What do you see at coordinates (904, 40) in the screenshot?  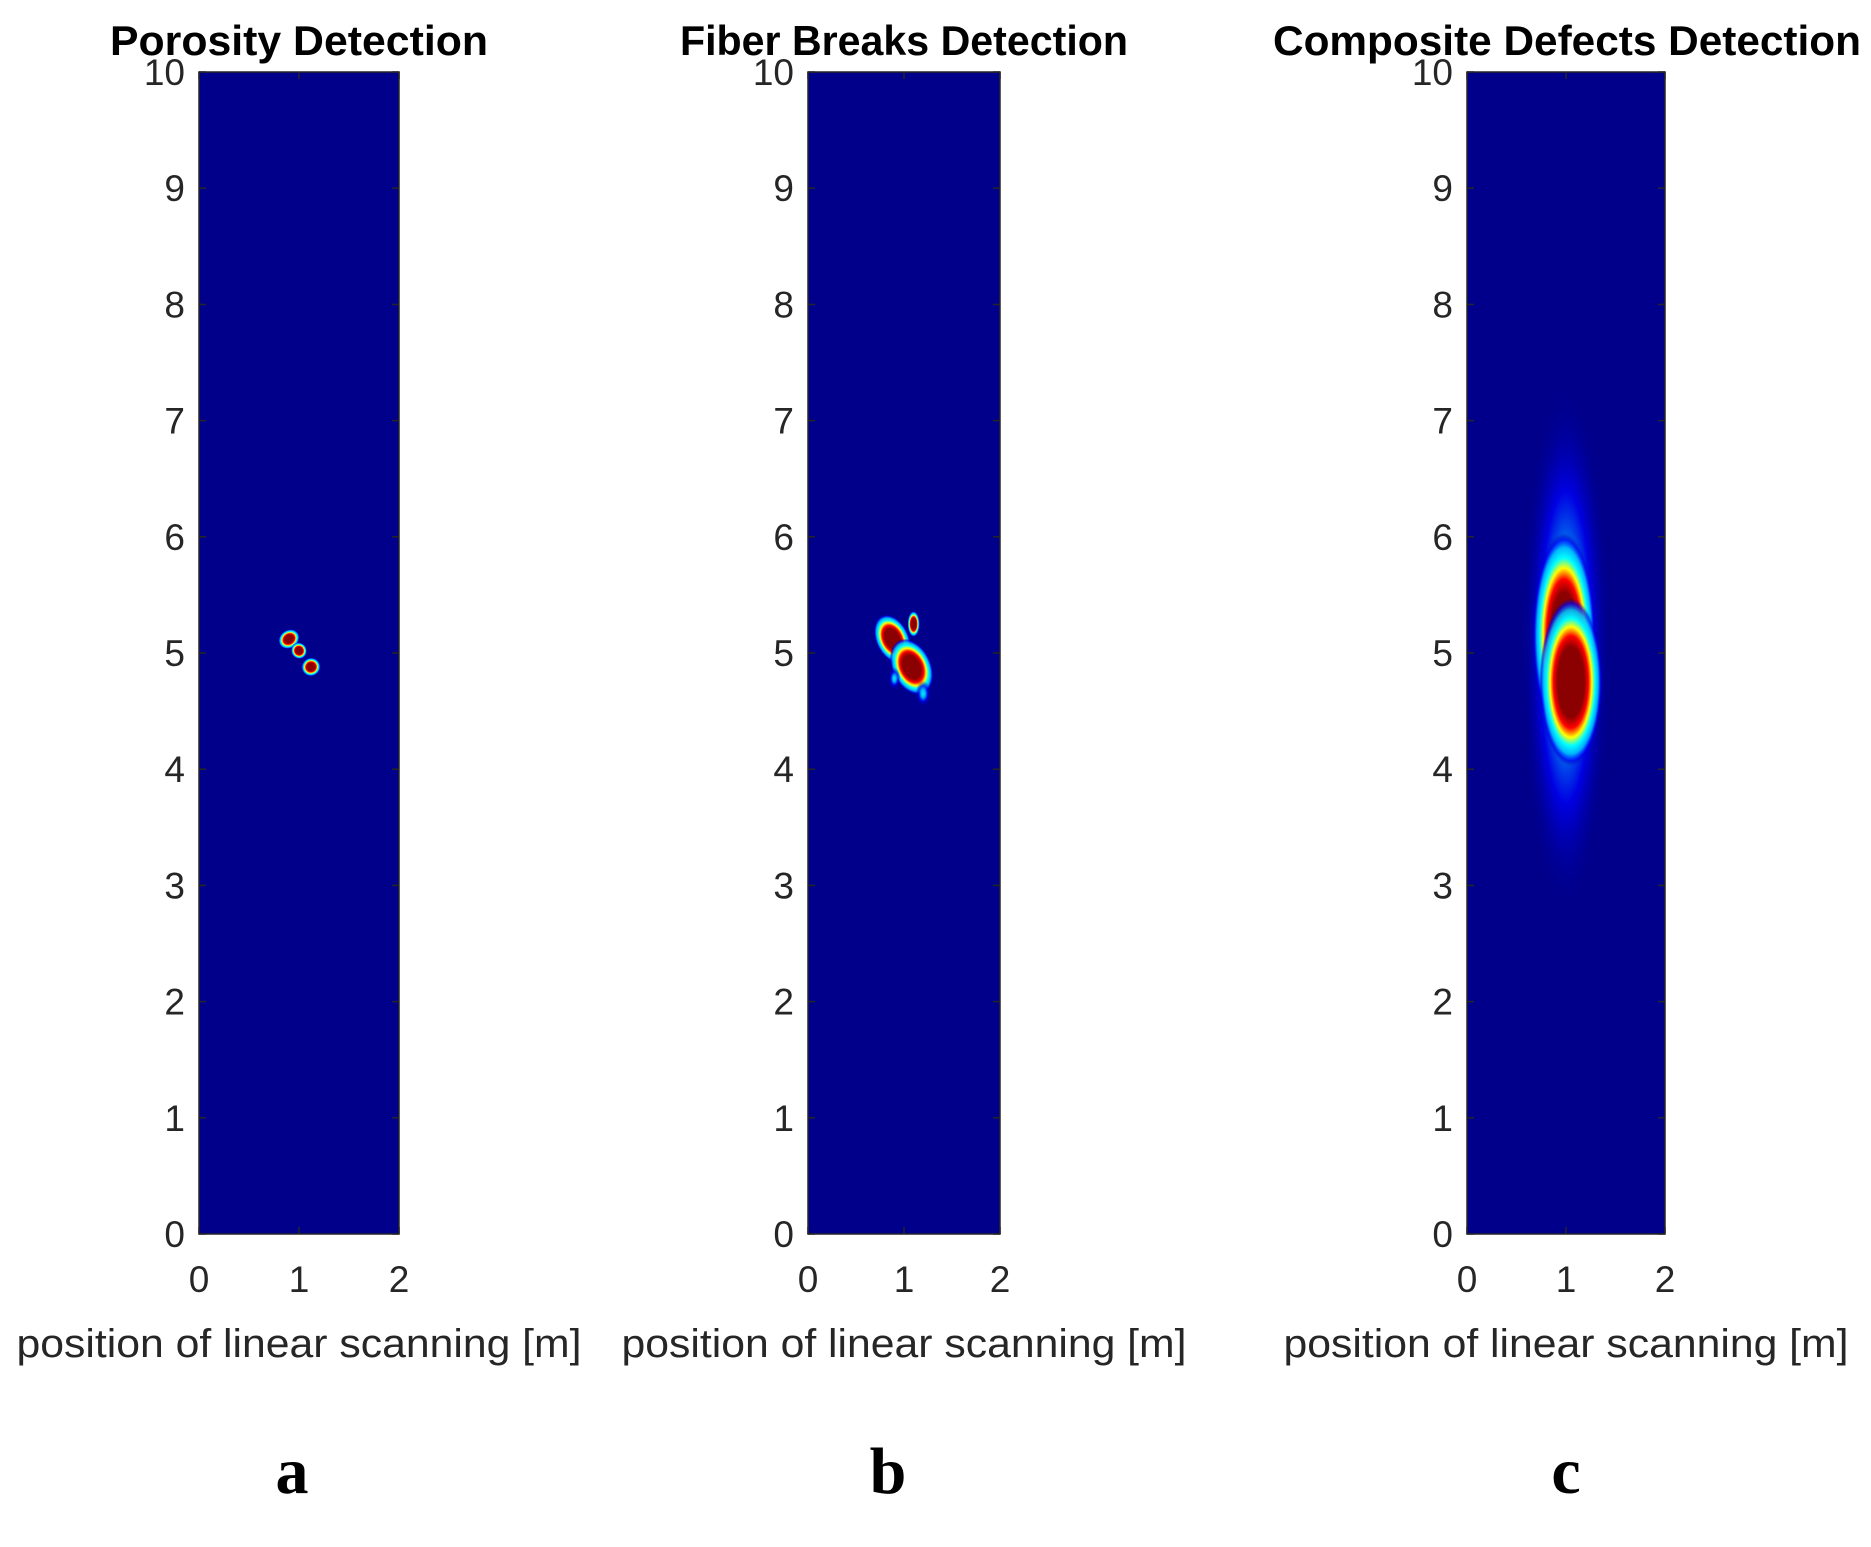 I see `chart-title: Fiber Breaks Detection` at bounding box center [904, 40].